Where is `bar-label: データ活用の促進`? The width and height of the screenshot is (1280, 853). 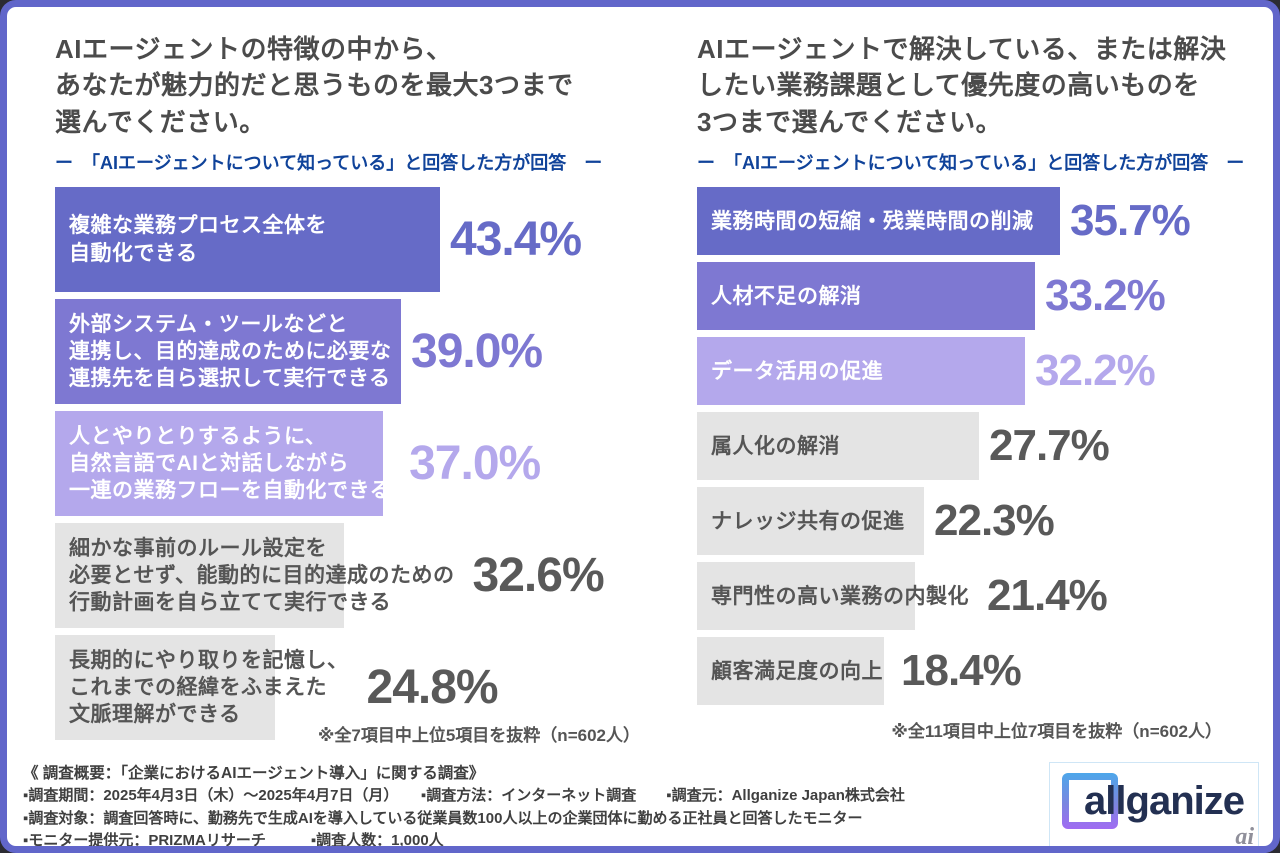 bar-label: データ活用の促進 is located at coordinates (797, 371).